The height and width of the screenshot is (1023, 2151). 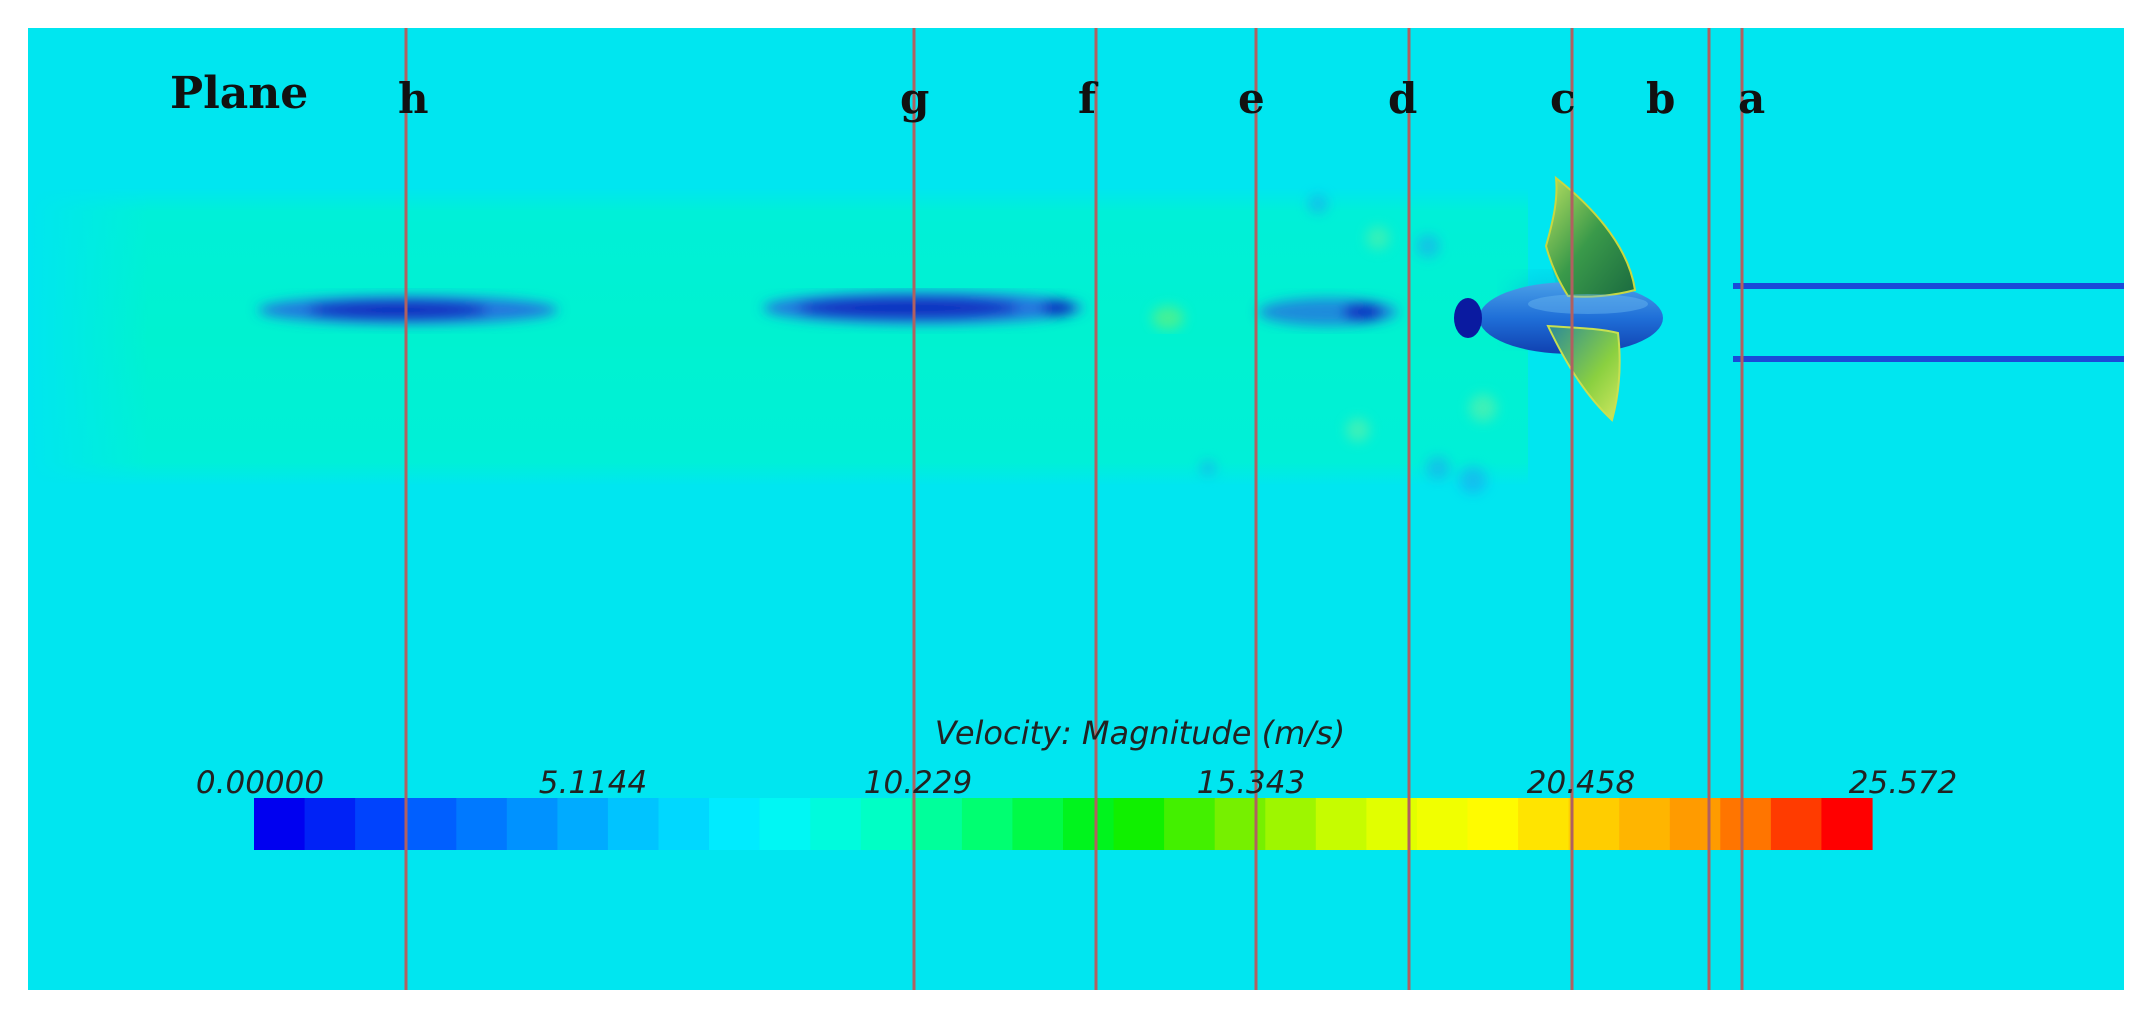 I want to click on plane-label-f: f, so click(x=1087, y=98).